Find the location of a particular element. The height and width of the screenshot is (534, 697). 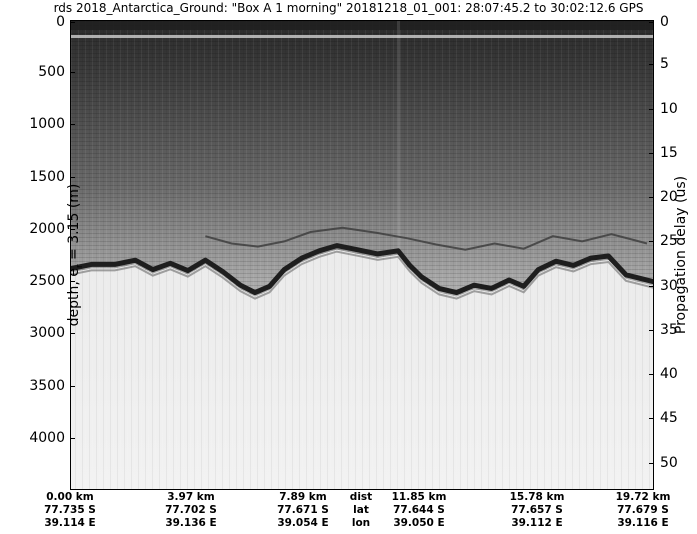

x-position-dist: 11.85 km is located at coordinates (419, 497).